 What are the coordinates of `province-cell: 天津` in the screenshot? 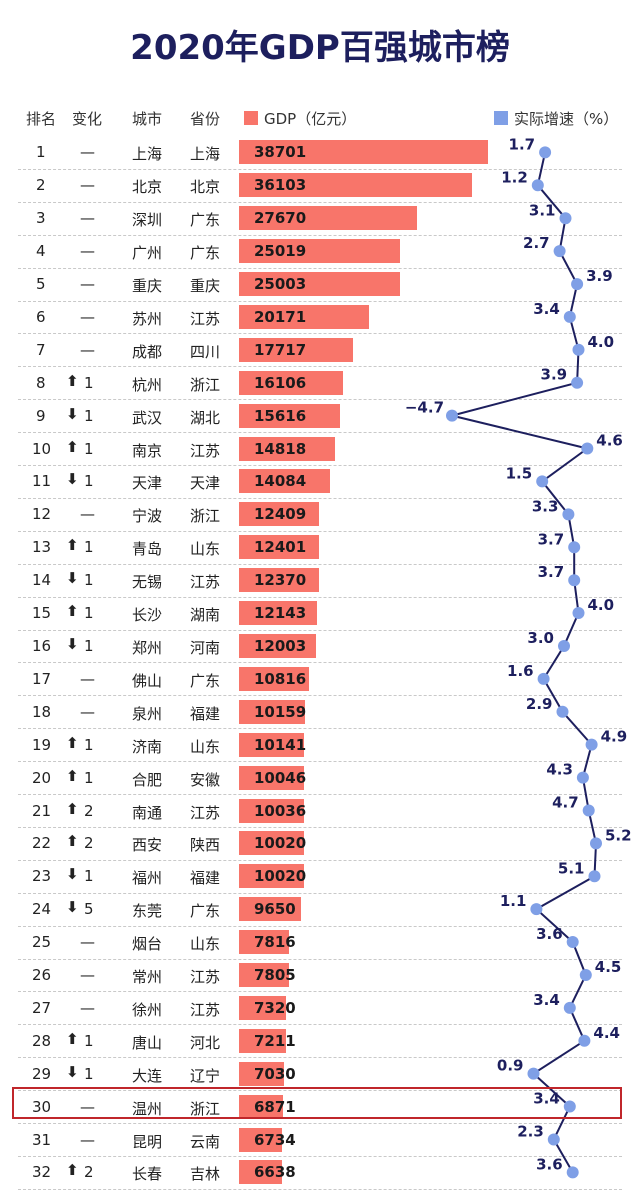 It's located at (205, 483).